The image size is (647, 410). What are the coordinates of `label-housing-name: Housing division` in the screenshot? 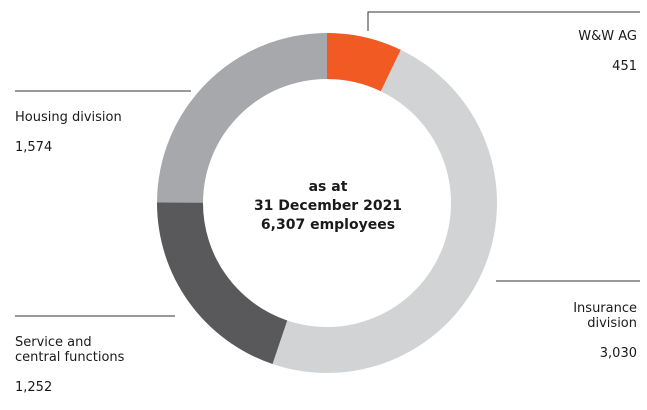 It's located at (68, 117).